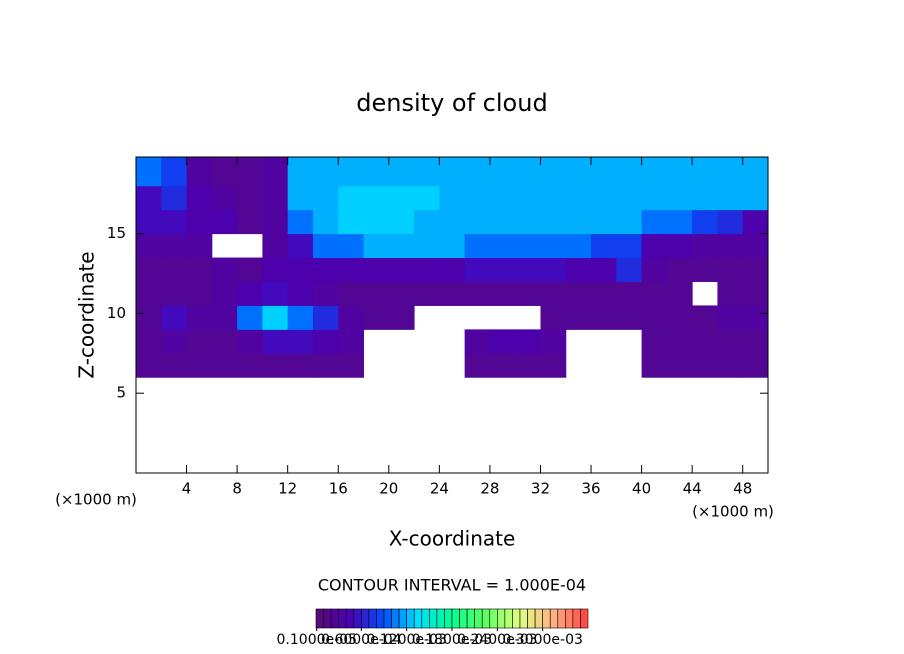 The height and width of the screenshot is (654, 904). What do you see at coordinates (406, 640) in the screenshot?
I see `colorbar-label: 0.1200e-03` at bounding box center [406, 640].